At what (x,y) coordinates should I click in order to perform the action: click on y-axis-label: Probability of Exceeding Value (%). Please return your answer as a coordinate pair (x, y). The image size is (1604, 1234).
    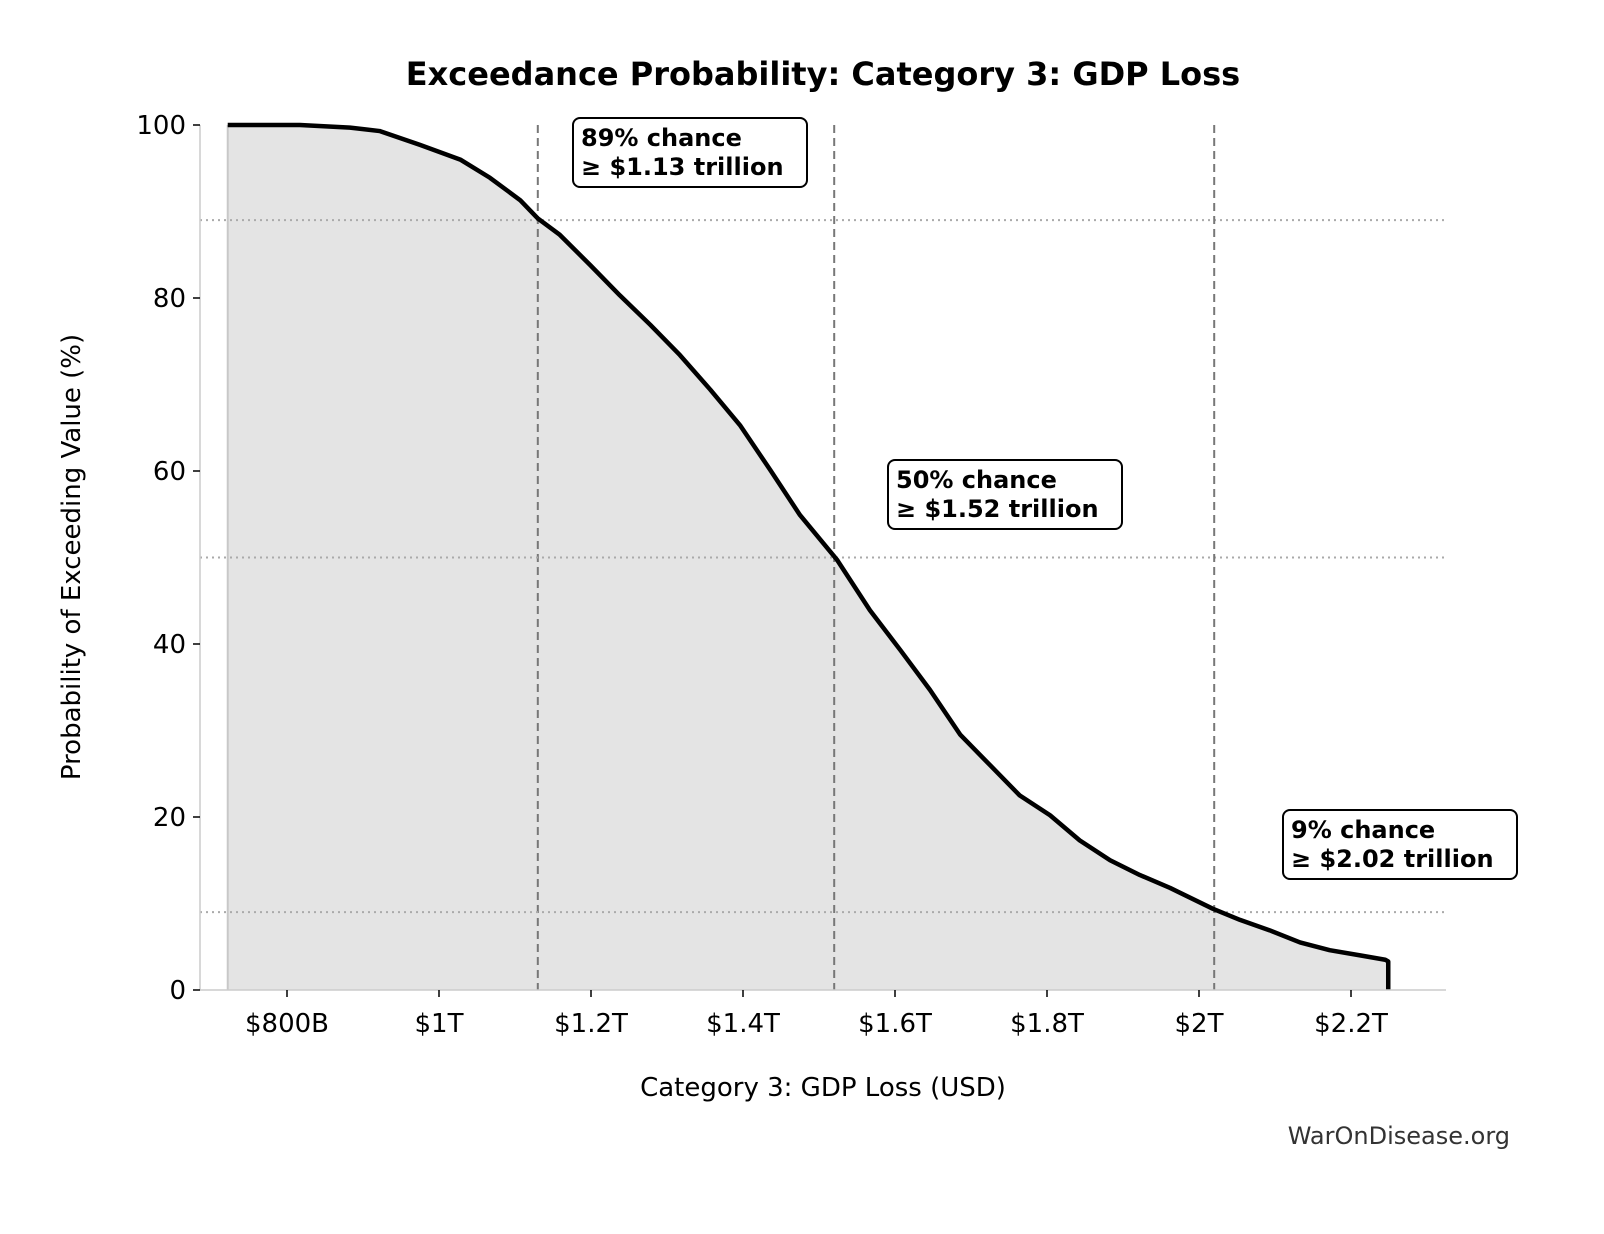
    Looking at the image, I should click on (72, 557).